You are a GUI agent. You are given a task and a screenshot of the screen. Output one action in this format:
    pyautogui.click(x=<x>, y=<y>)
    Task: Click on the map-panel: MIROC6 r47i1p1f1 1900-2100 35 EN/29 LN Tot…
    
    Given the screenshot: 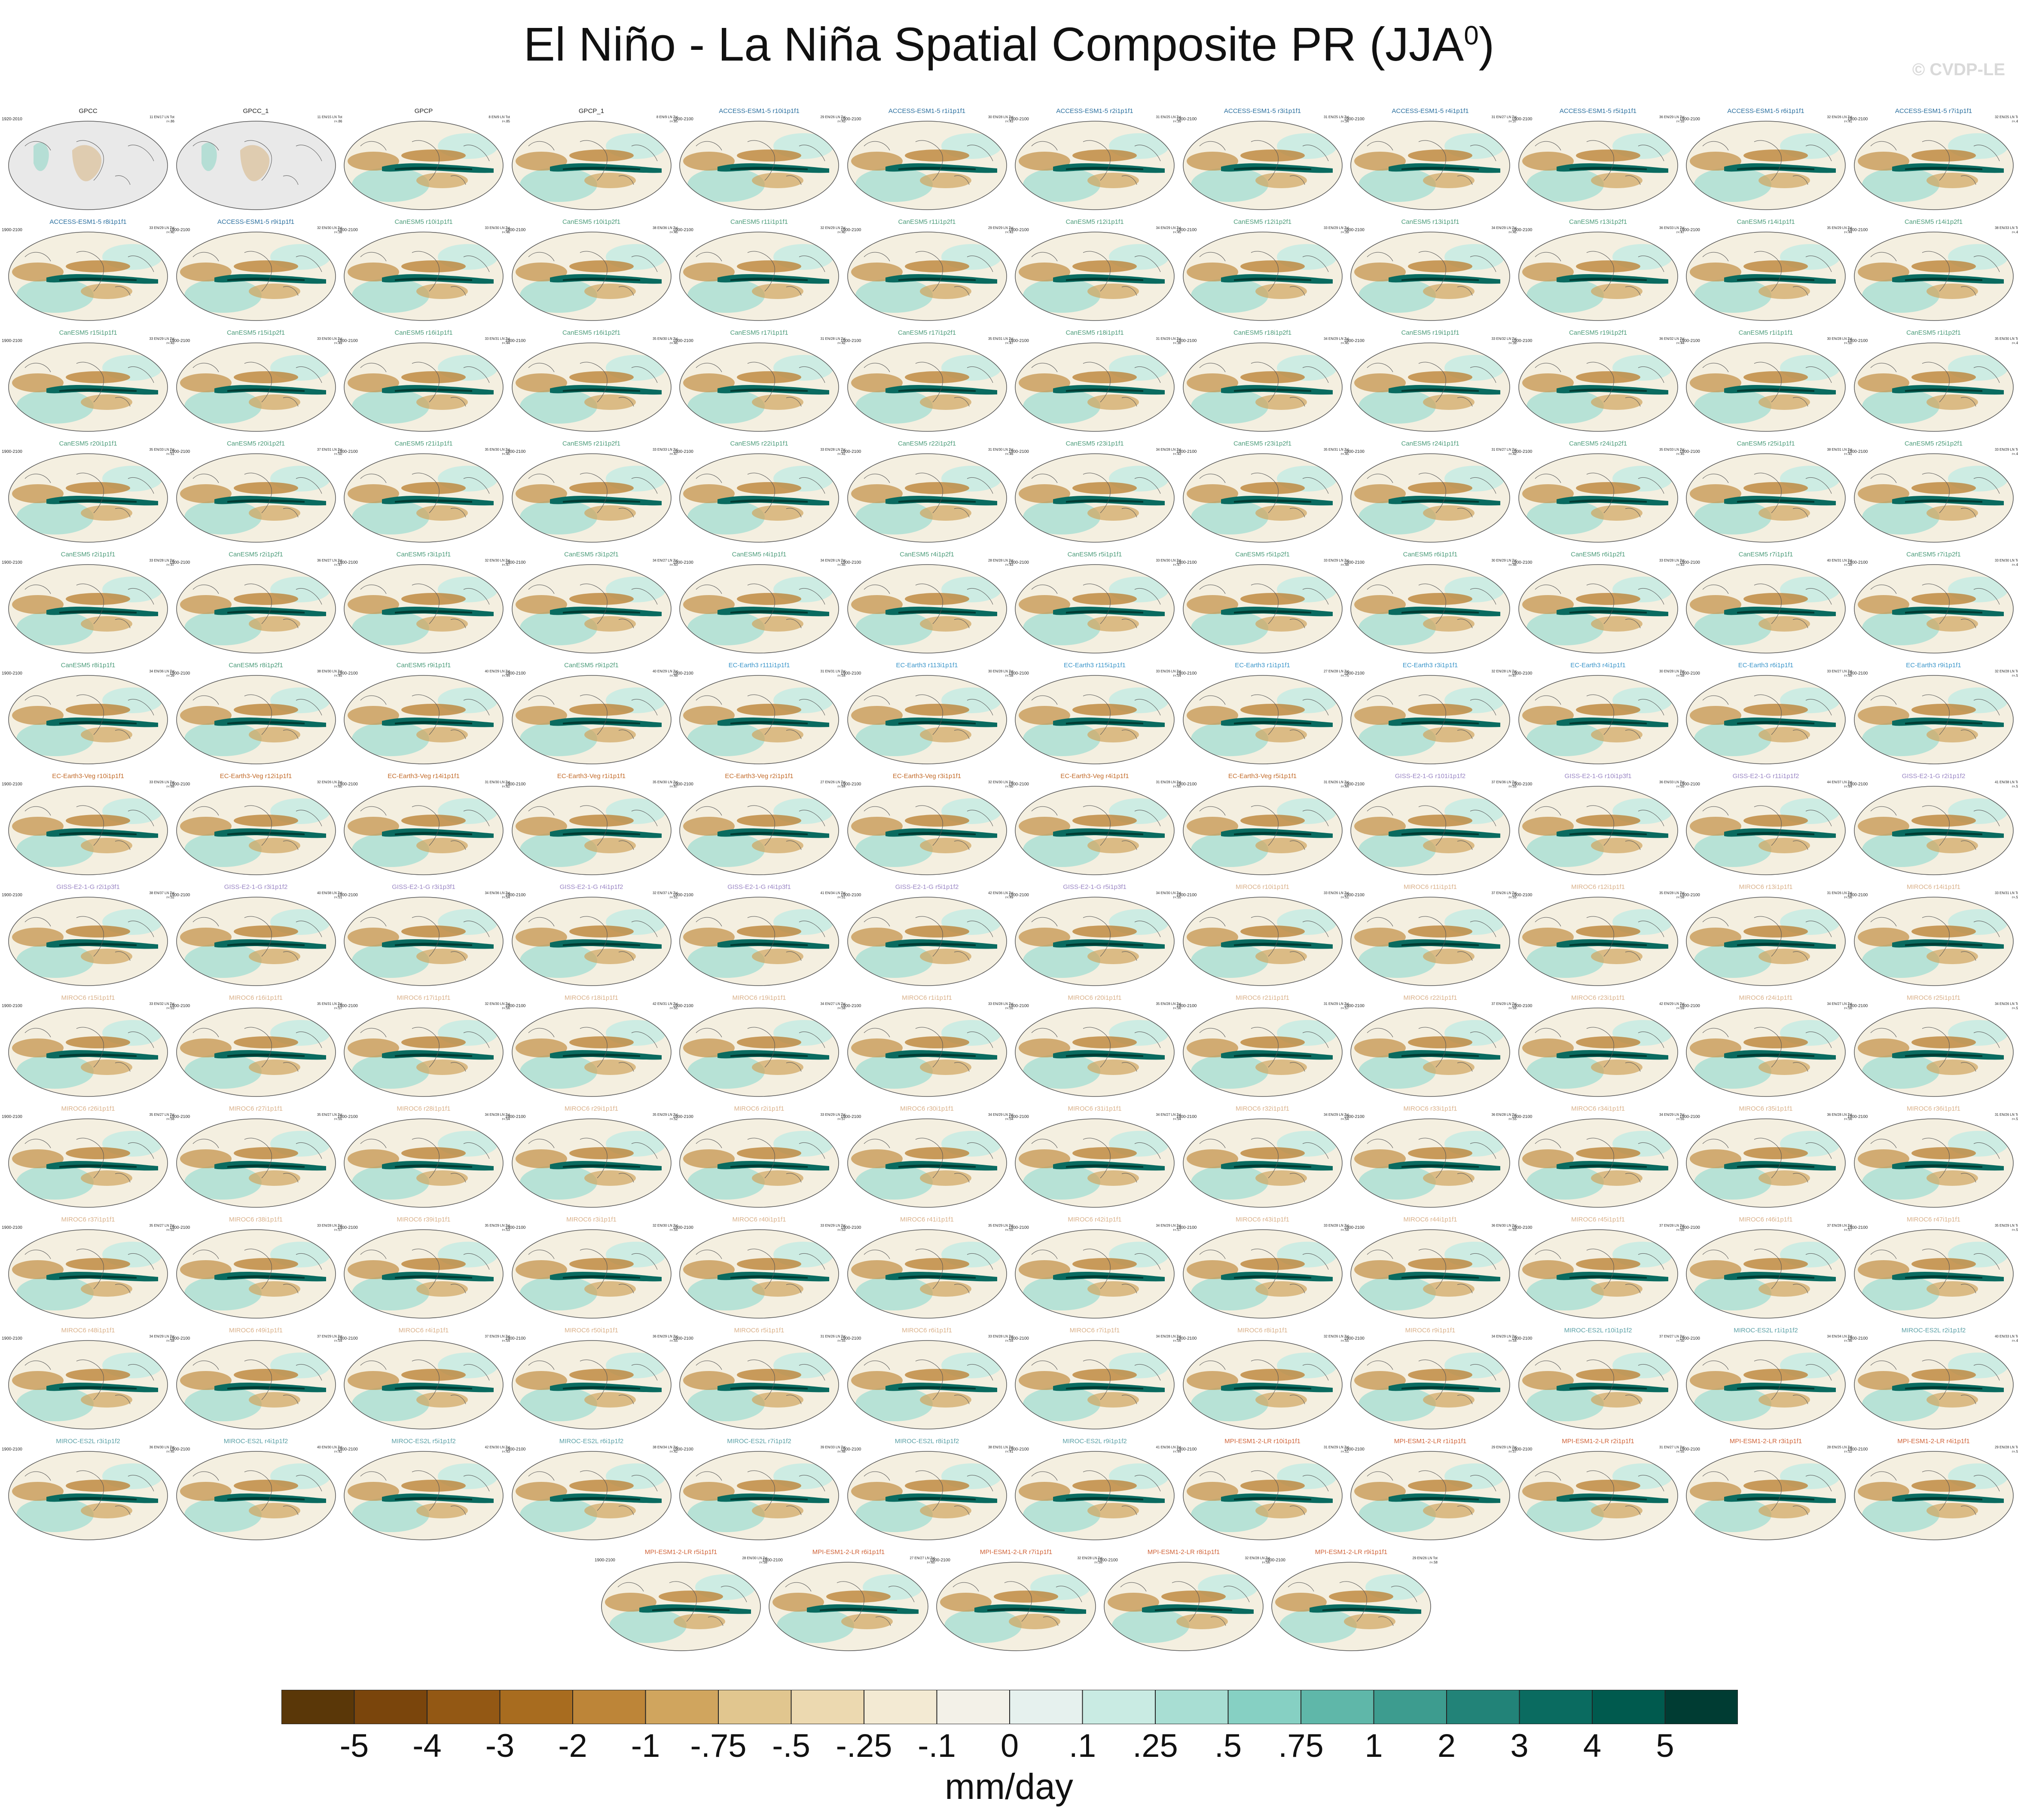 What is the action you would take?
    pyautogui.click(x=1933, y=1268)
    